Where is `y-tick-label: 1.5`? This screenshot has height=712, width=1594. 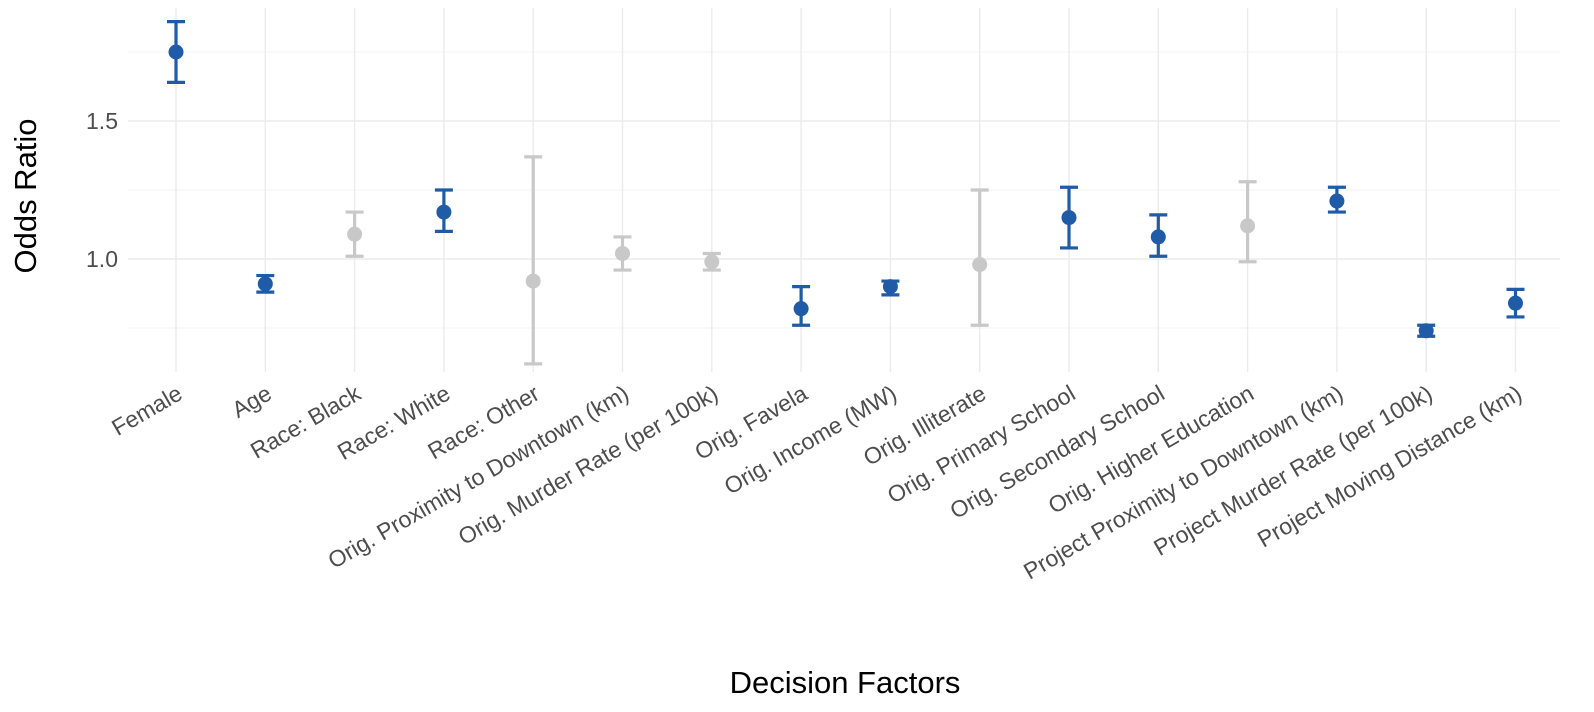 y-tick-label: 1.5 is located at coordinates (102, 121).